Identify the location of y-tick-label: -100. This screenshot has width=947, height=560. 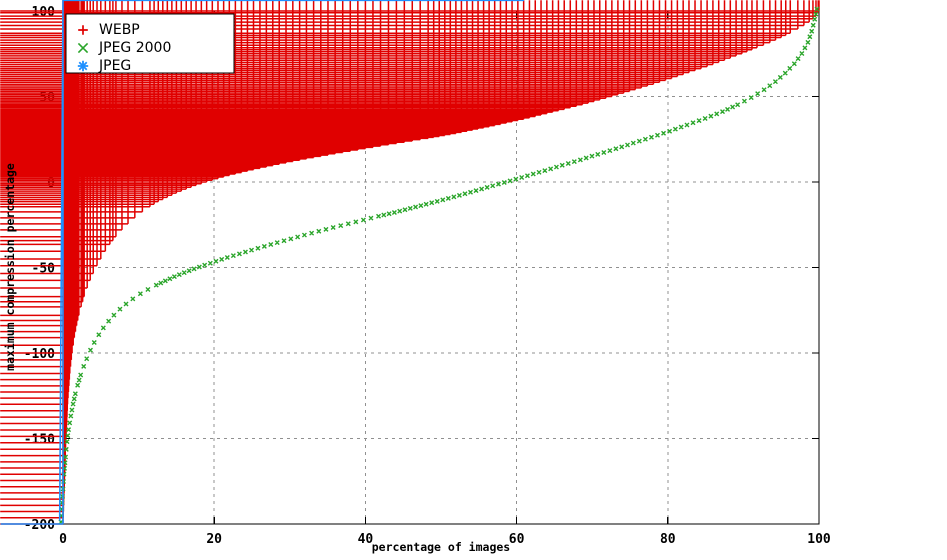
(39, 354).